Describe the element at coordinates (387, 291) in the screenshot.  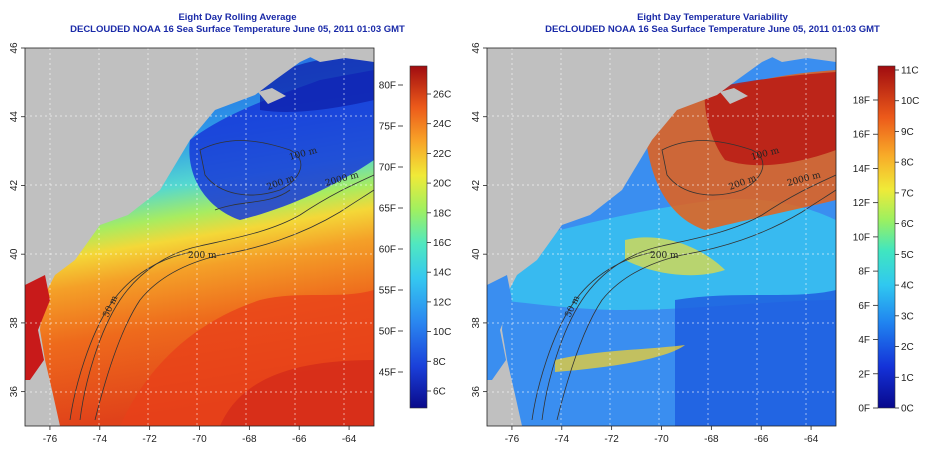
I see `colorbar-tick-label: 55F` at that location.